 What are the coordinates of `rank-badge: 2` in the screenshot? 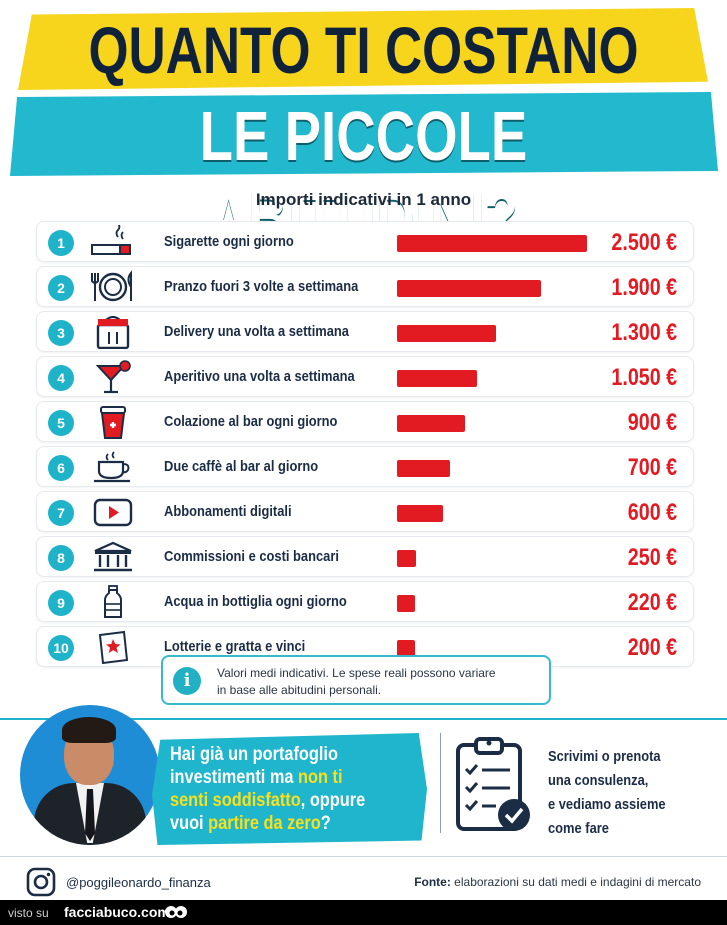 It's located at (61, 288).